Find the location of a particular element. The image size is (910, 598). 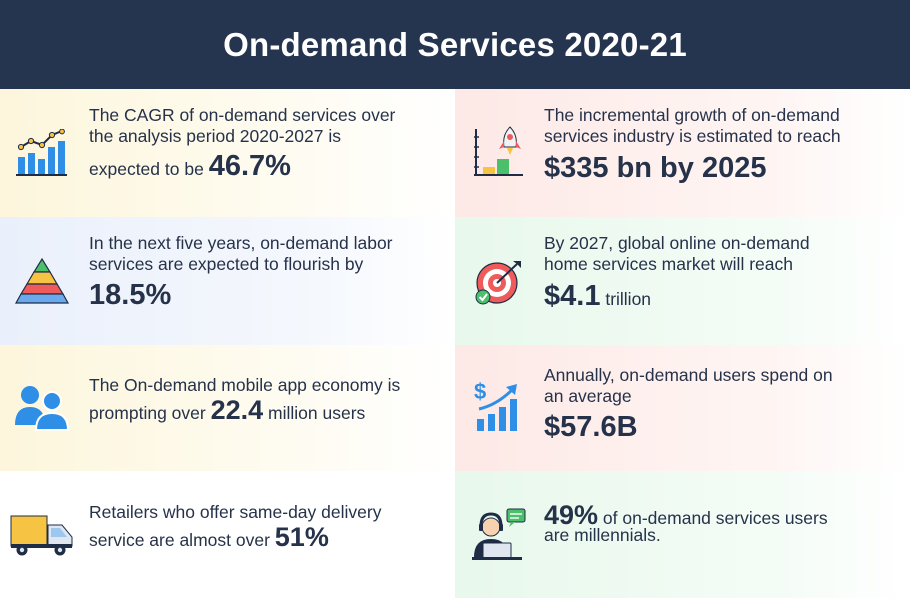

stat-text-line: are millennials. is located at coordinates (602, 535).